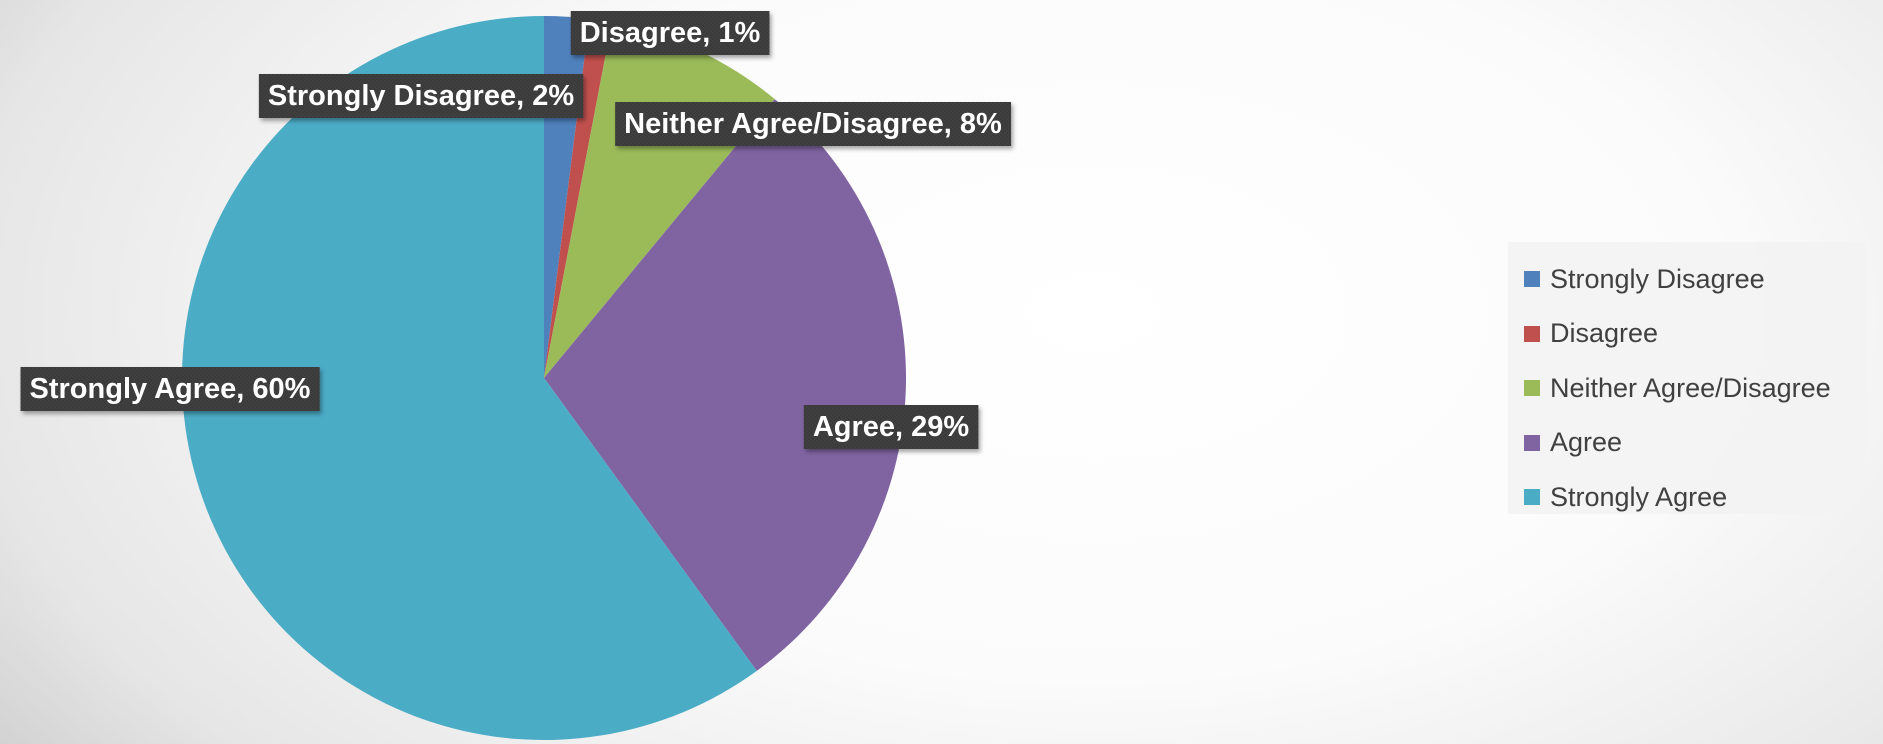 The image size is (1883, 744). Describe the element at coordinates (1687, 334) in the screenshot. I see `legend-item-disagree: Disagree` at that location.